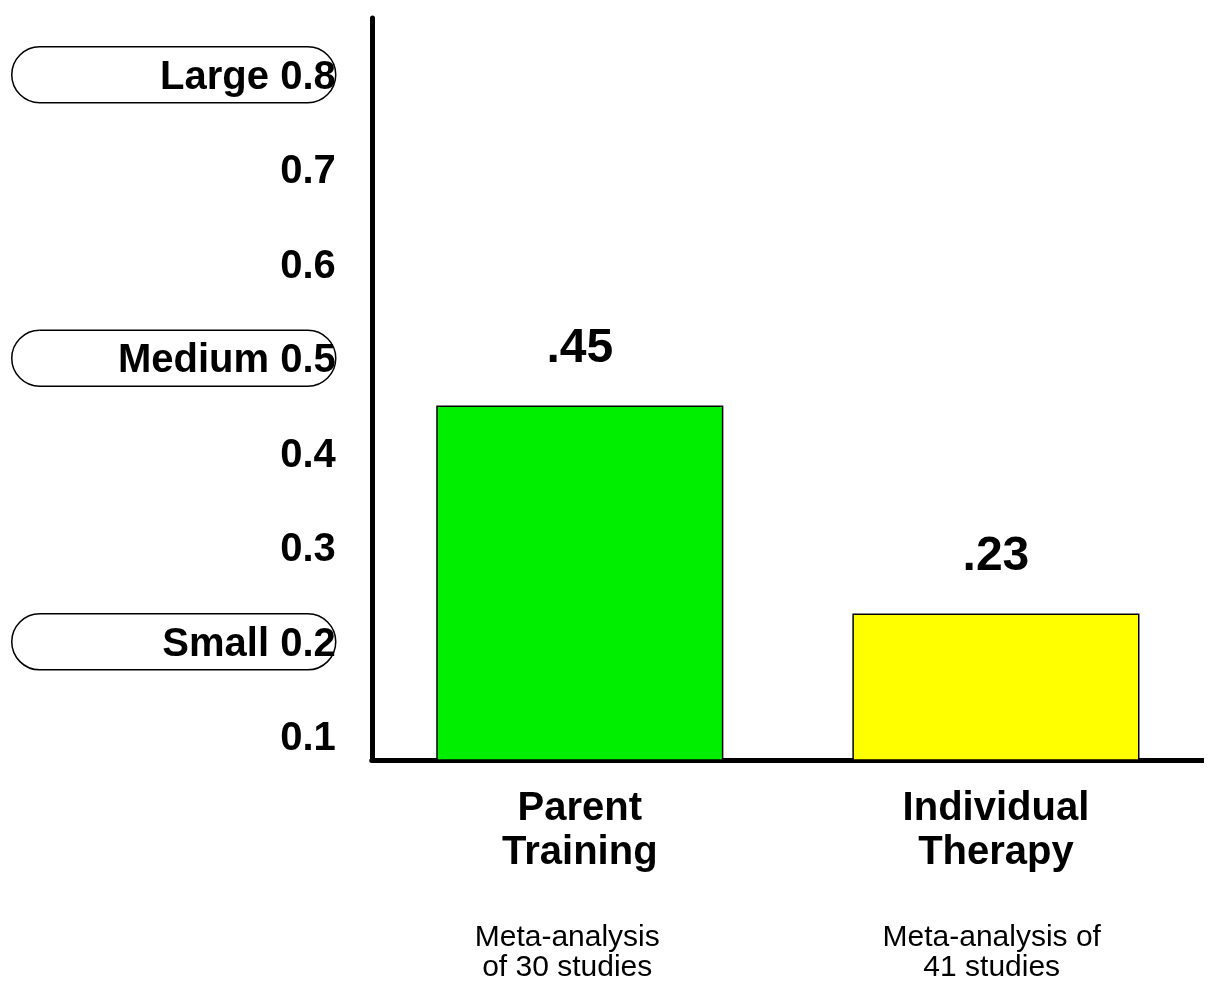  What do you see at coordinates (226, 358) in the screenshot?
I see `y-tick-label: Medium 0.5` at bounding box center [226, 358].